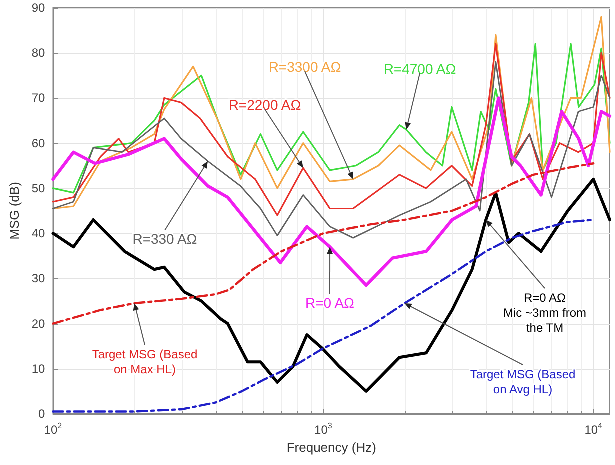 Image resolution: width=615 pixels, height=465 pixels. Describe the element at coordinates (39, 53) in the screenshot. I see `y-tick-label: 80` at that location.